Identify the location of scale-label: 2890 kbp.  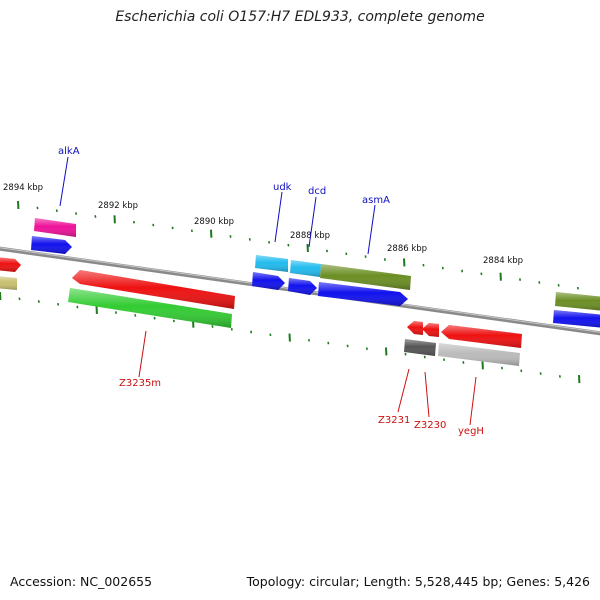
(214, 222).